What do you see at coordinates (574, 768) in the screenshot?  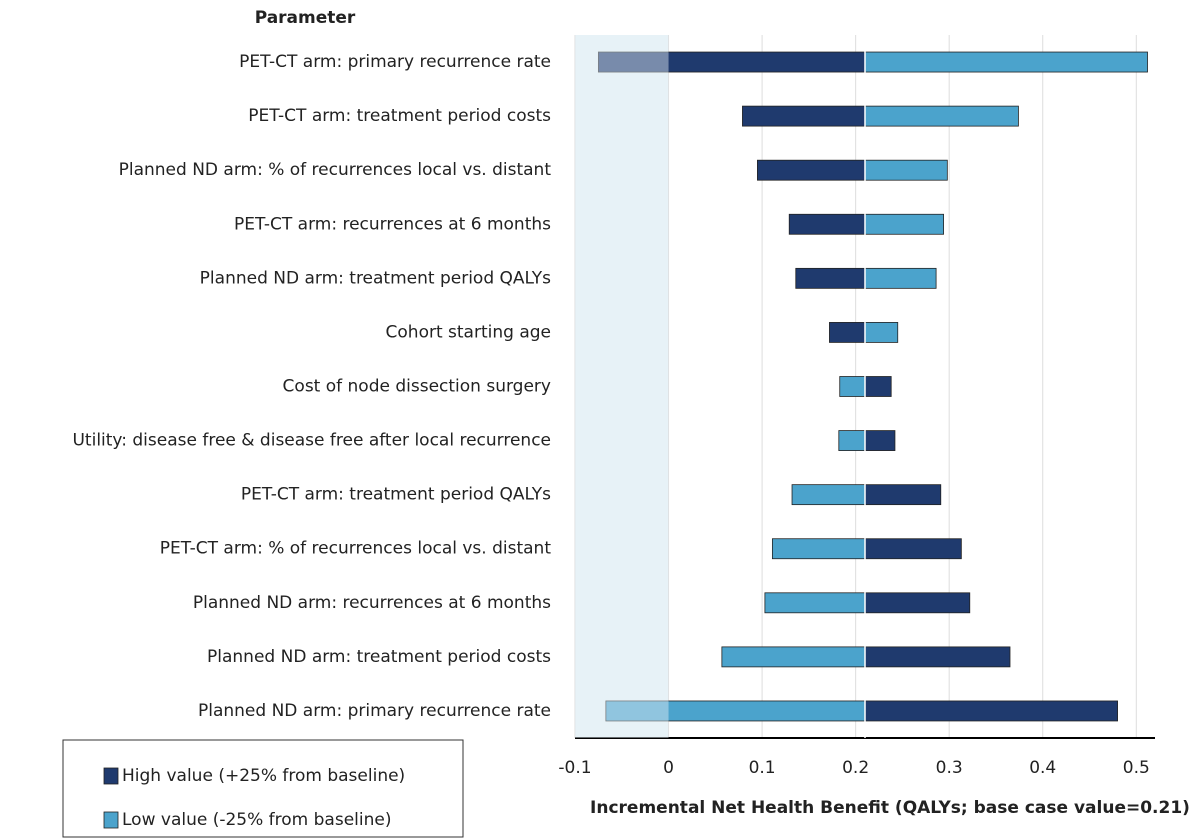 I see `x-tick-label: -0.1` at bounding box center [574, 768].